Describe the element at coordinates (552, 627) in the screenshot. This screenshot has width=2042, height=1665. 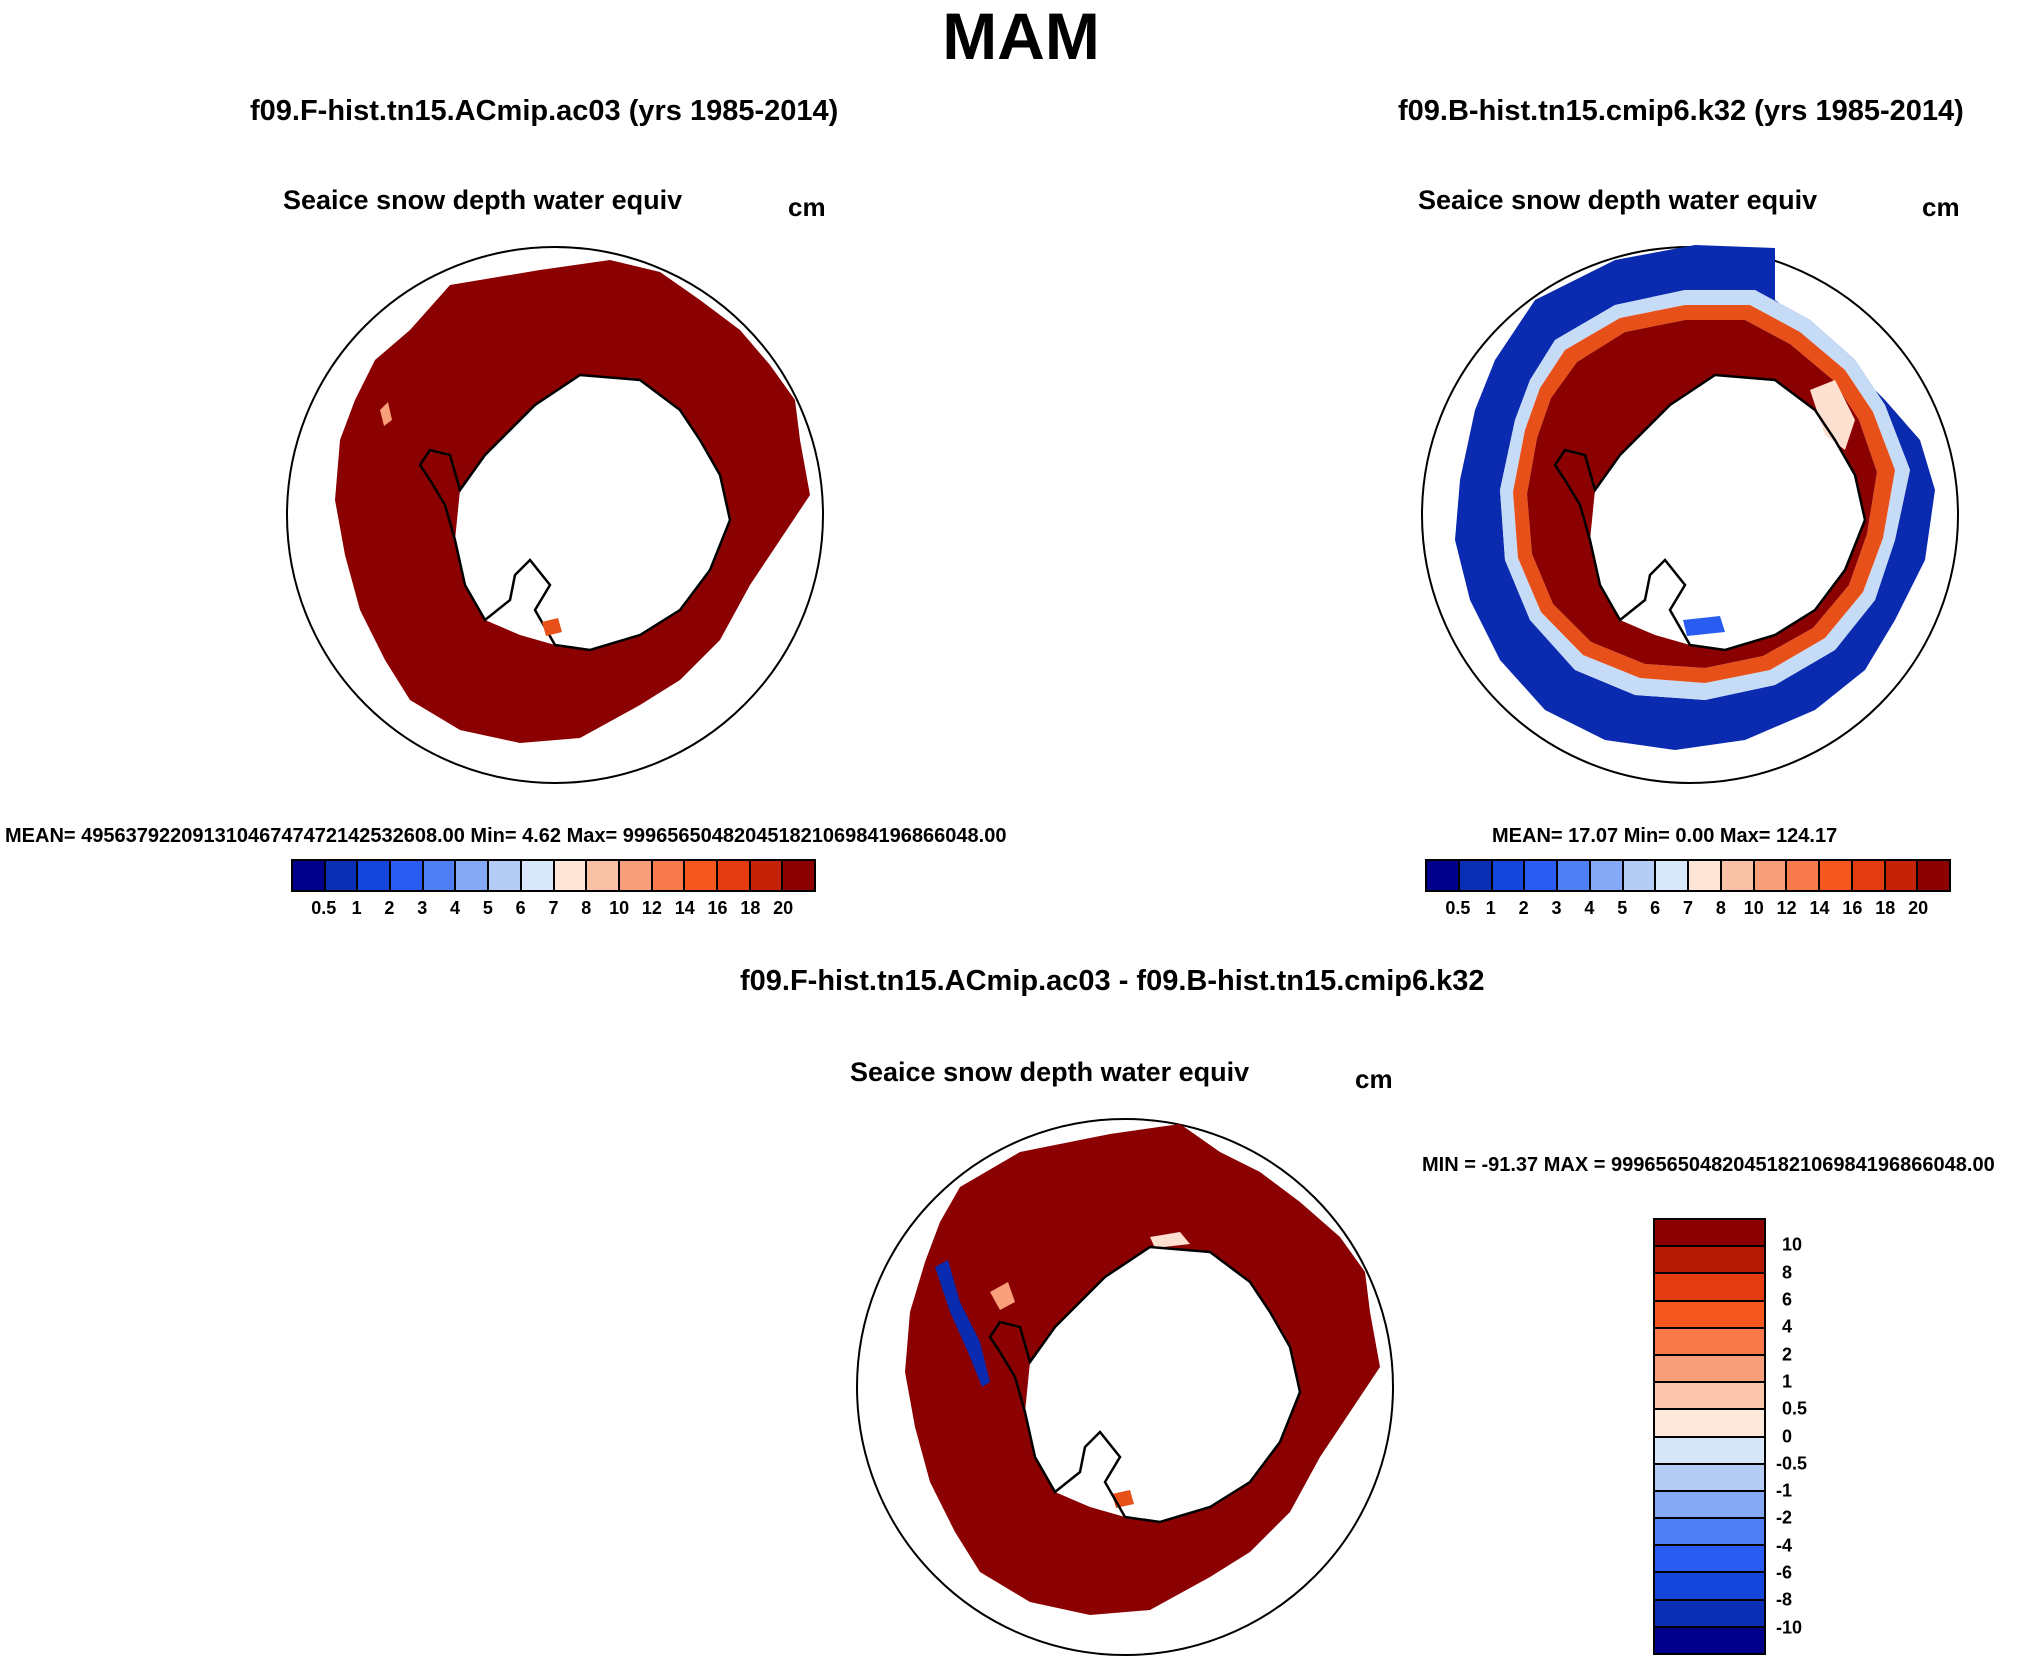
I see `left-ross-anomaly` at that location.